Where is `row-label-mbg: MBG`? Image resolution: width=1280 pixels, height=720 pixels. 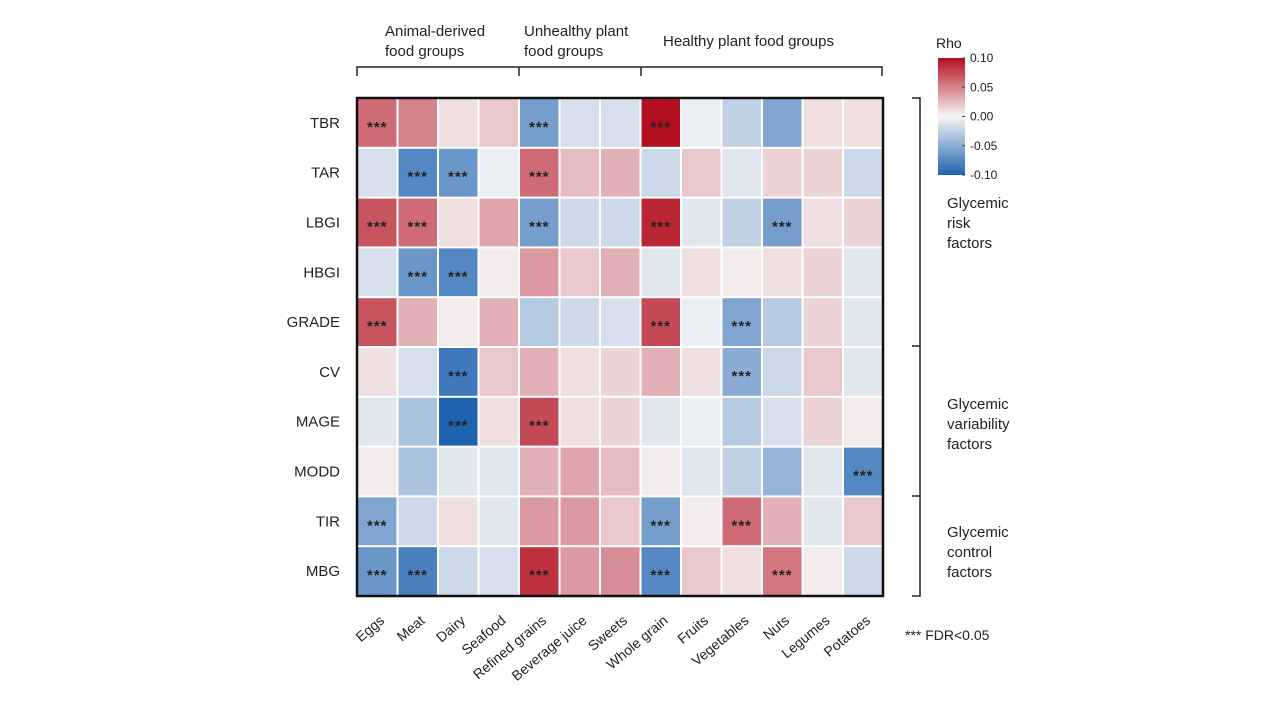 row-label-mbg: MBG is located at coordinates (323, 571).